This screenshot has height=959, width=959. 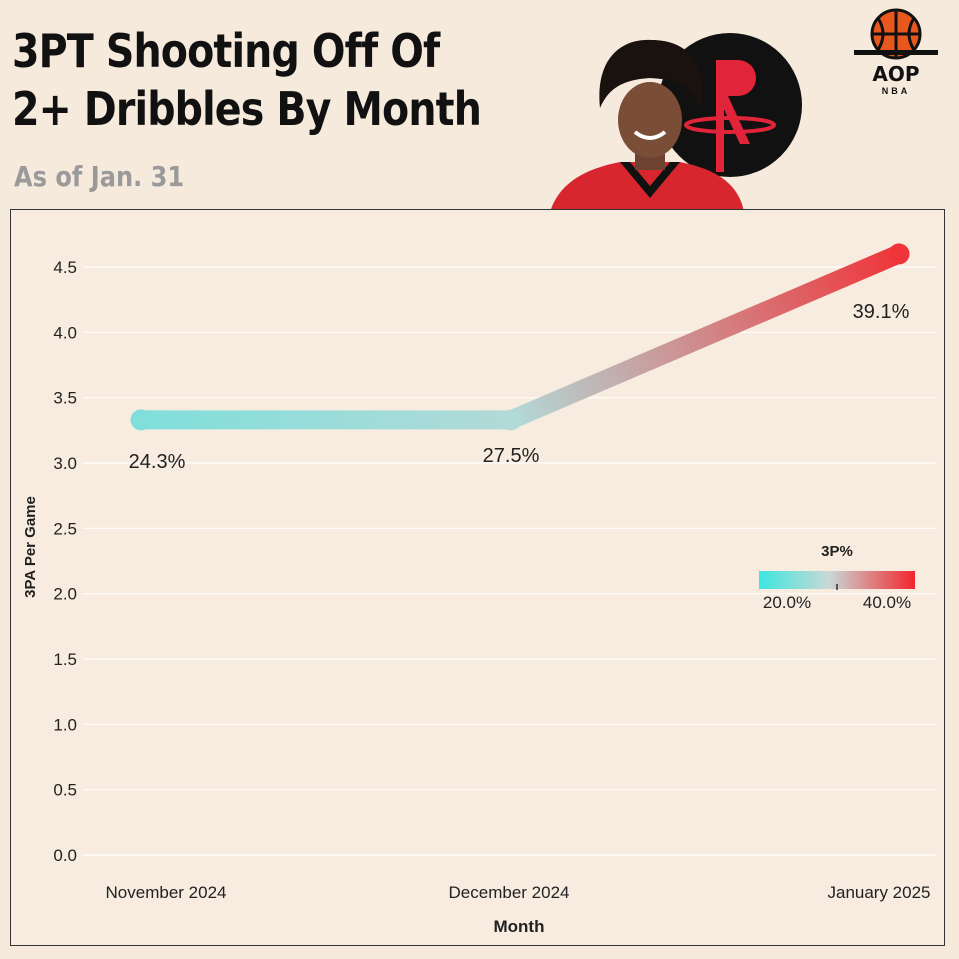 I want to click on face, so click(x=650, y=120).